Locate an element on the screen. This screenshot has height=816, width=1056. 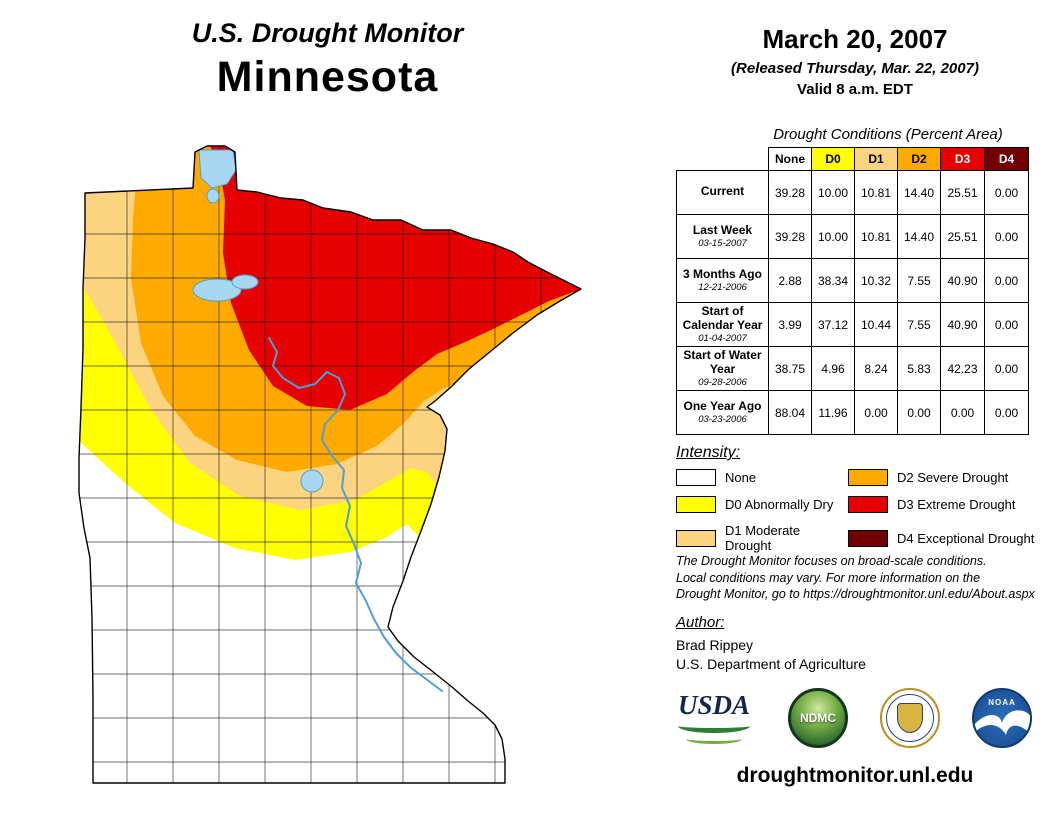
column-header-d0: D0 is located at coordinates (833, 159).